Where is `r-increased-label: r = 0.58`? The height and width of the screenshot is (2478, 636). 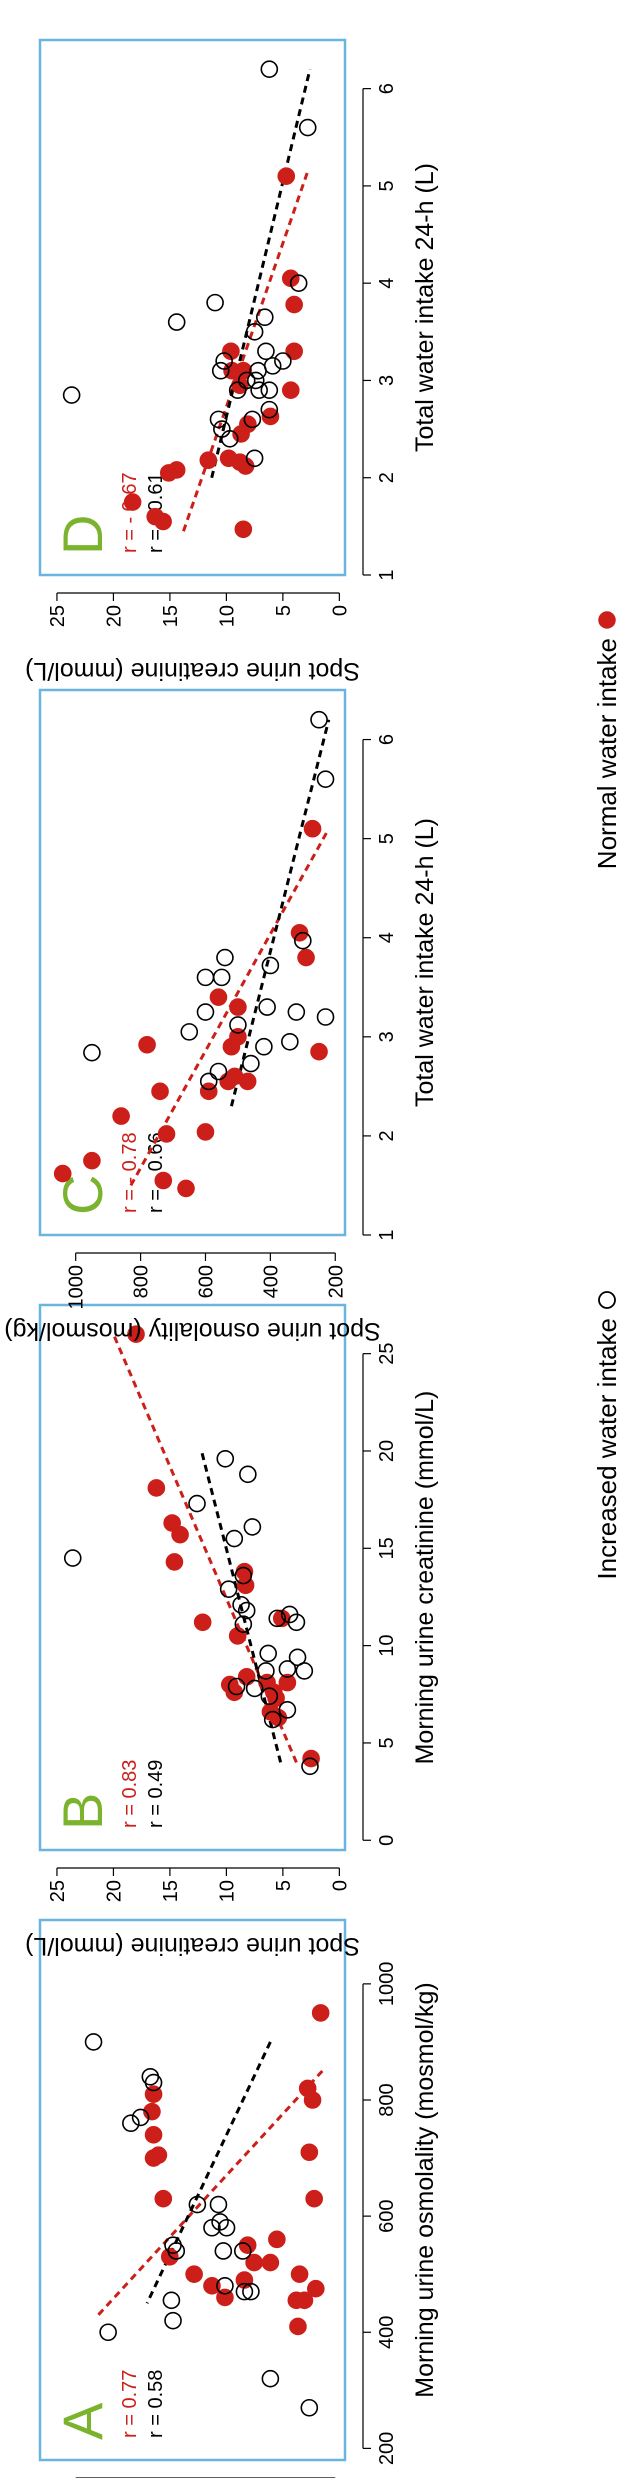
r-increased-label: r = 0.58 is located at coordinates (156, 2404).